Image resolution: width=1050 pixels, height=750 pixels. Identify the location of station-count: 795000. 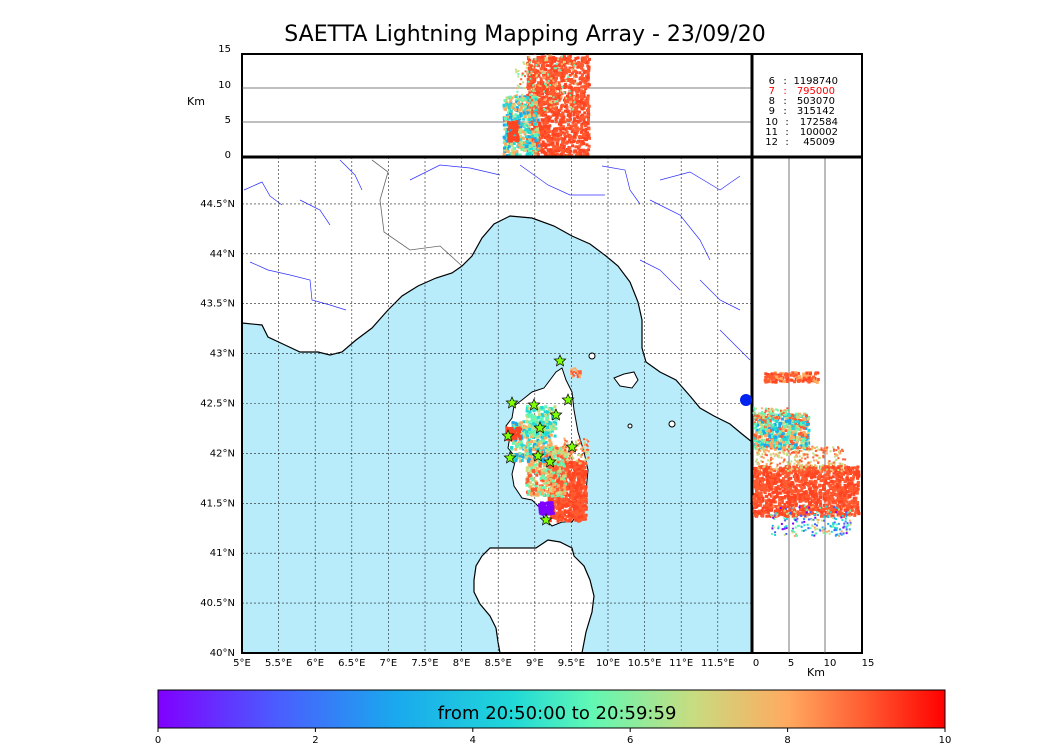
(816, 91).